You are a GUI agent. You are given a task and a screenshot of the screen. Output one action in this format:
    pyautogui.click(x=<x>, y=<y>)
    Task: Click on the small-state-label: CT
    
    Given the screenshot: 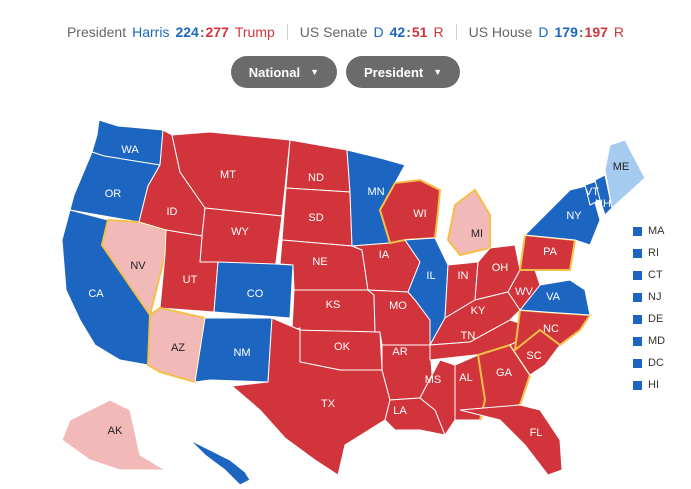 What is the action you would take?
    pyautogui.click(x=655, y=275)
    